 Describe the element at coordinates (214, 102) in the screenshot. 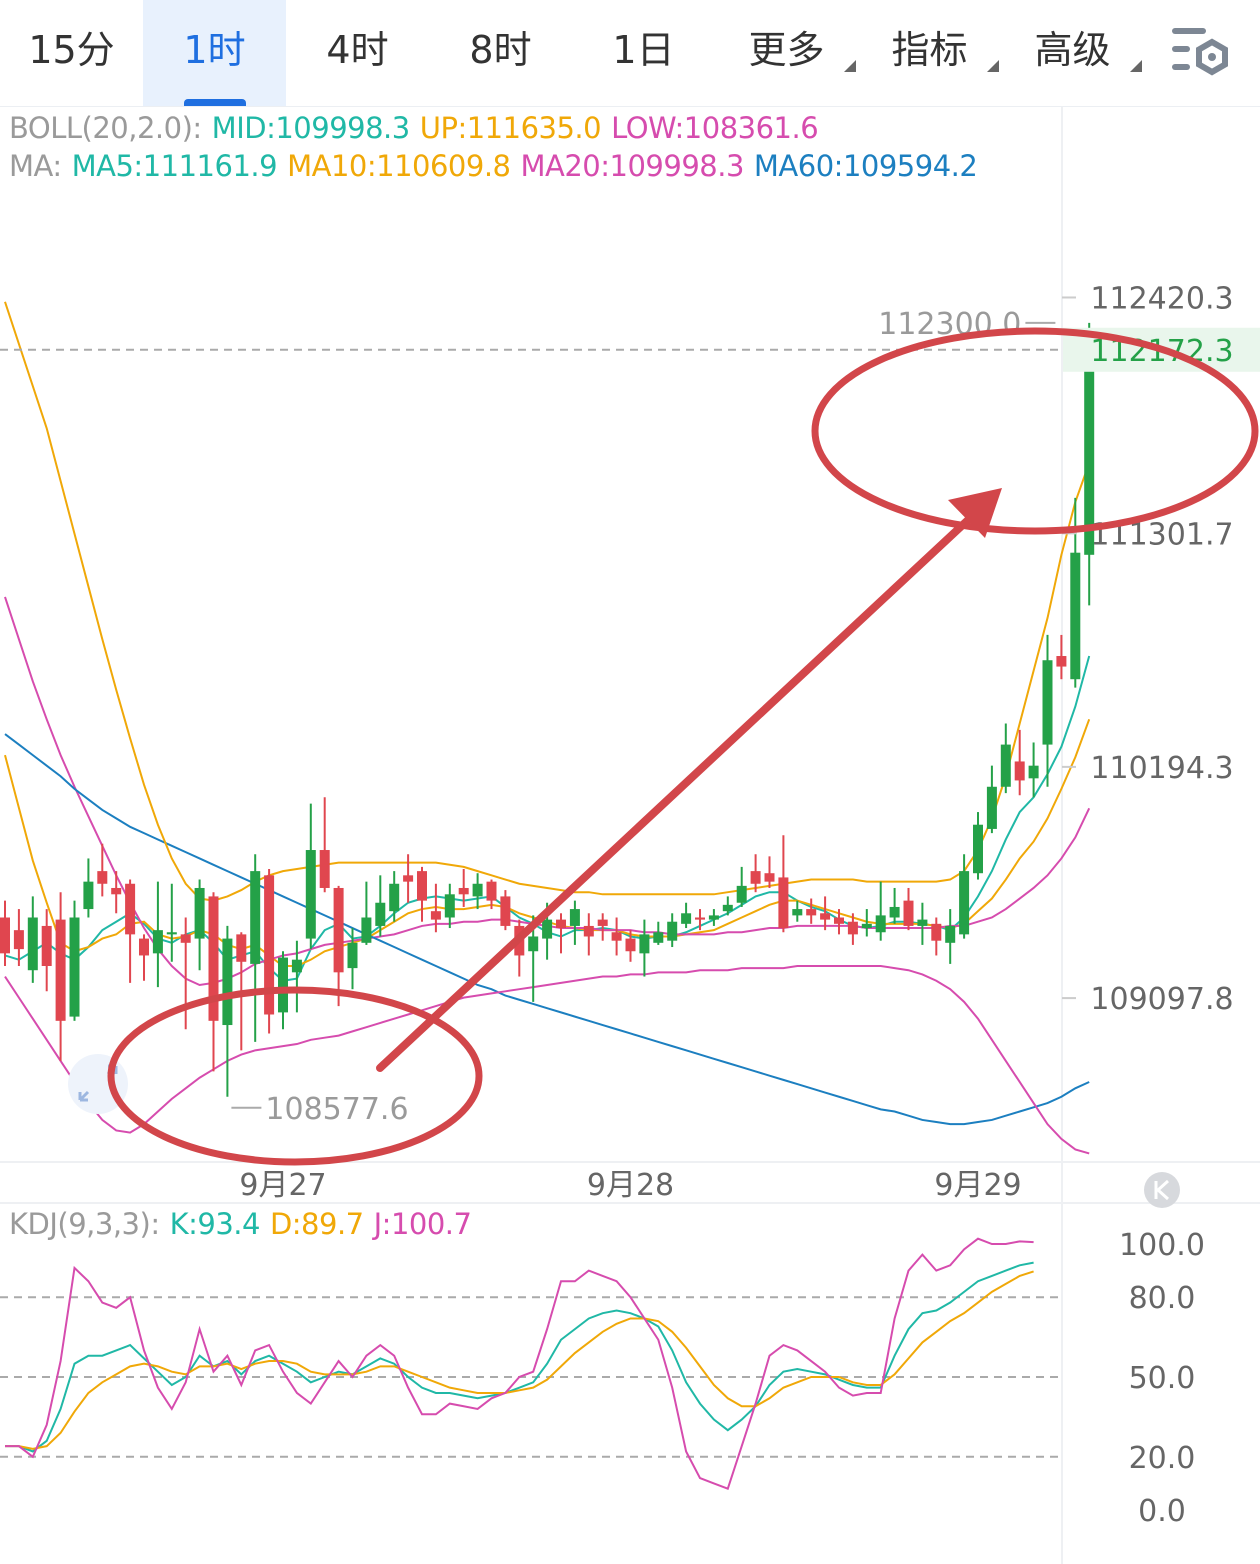

I see `active-tab-indicator` at that location.